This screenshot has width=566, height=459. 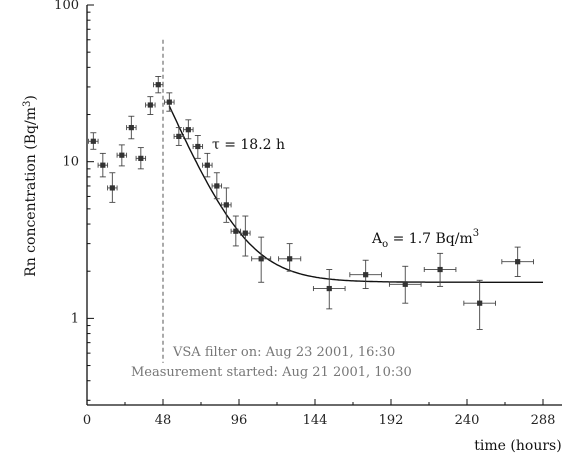 What do you see at coordinates (239, 420) in the screenshot?
I see `x-tick-label: 96` at bounding box center [239, 420].